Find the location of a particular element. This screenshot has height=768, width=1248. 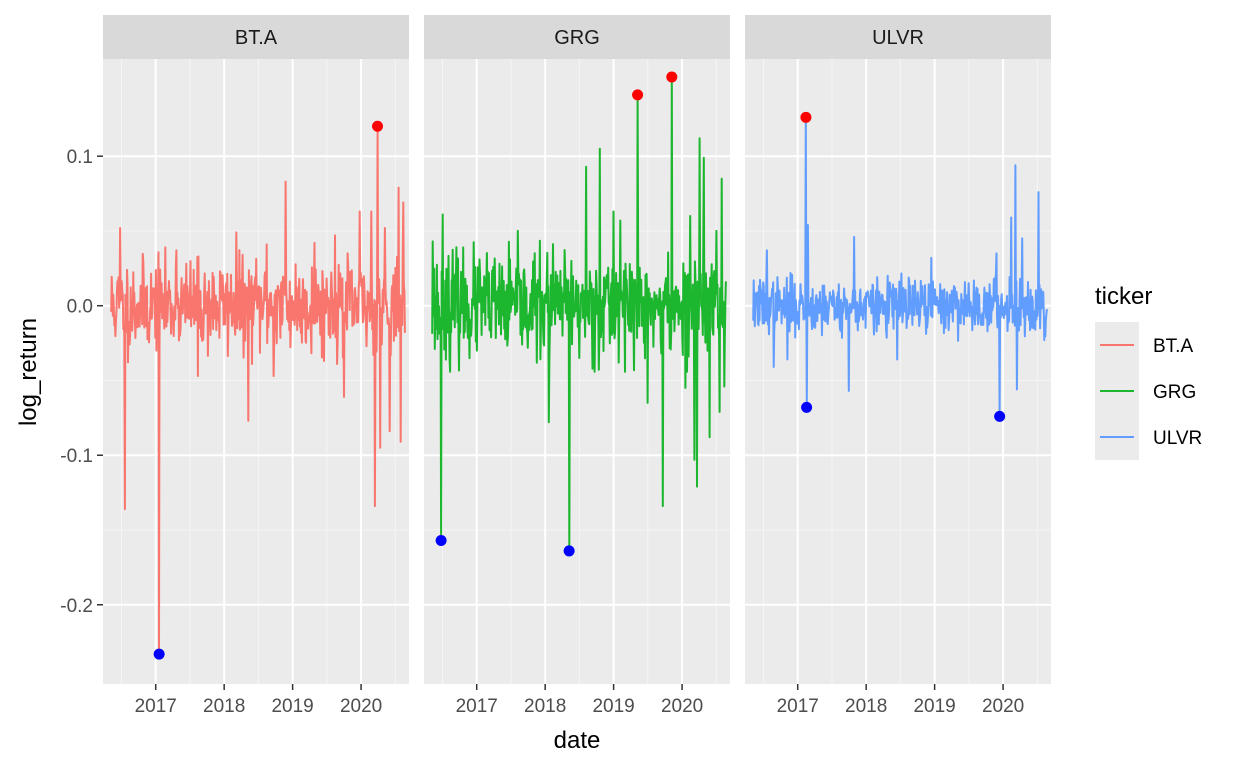

legend: ticker BT.A GRG ULVR is located at coordinates (1148, 371).